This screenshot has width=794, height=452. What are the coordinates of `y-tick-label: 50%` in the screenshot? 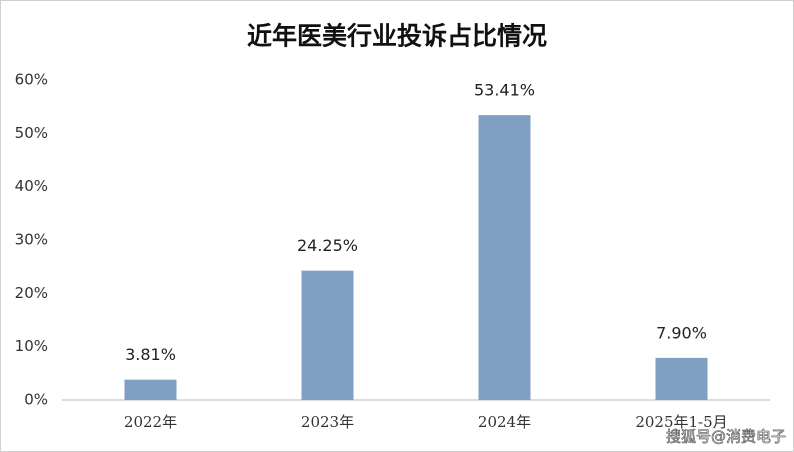 It's located at (31, 133).